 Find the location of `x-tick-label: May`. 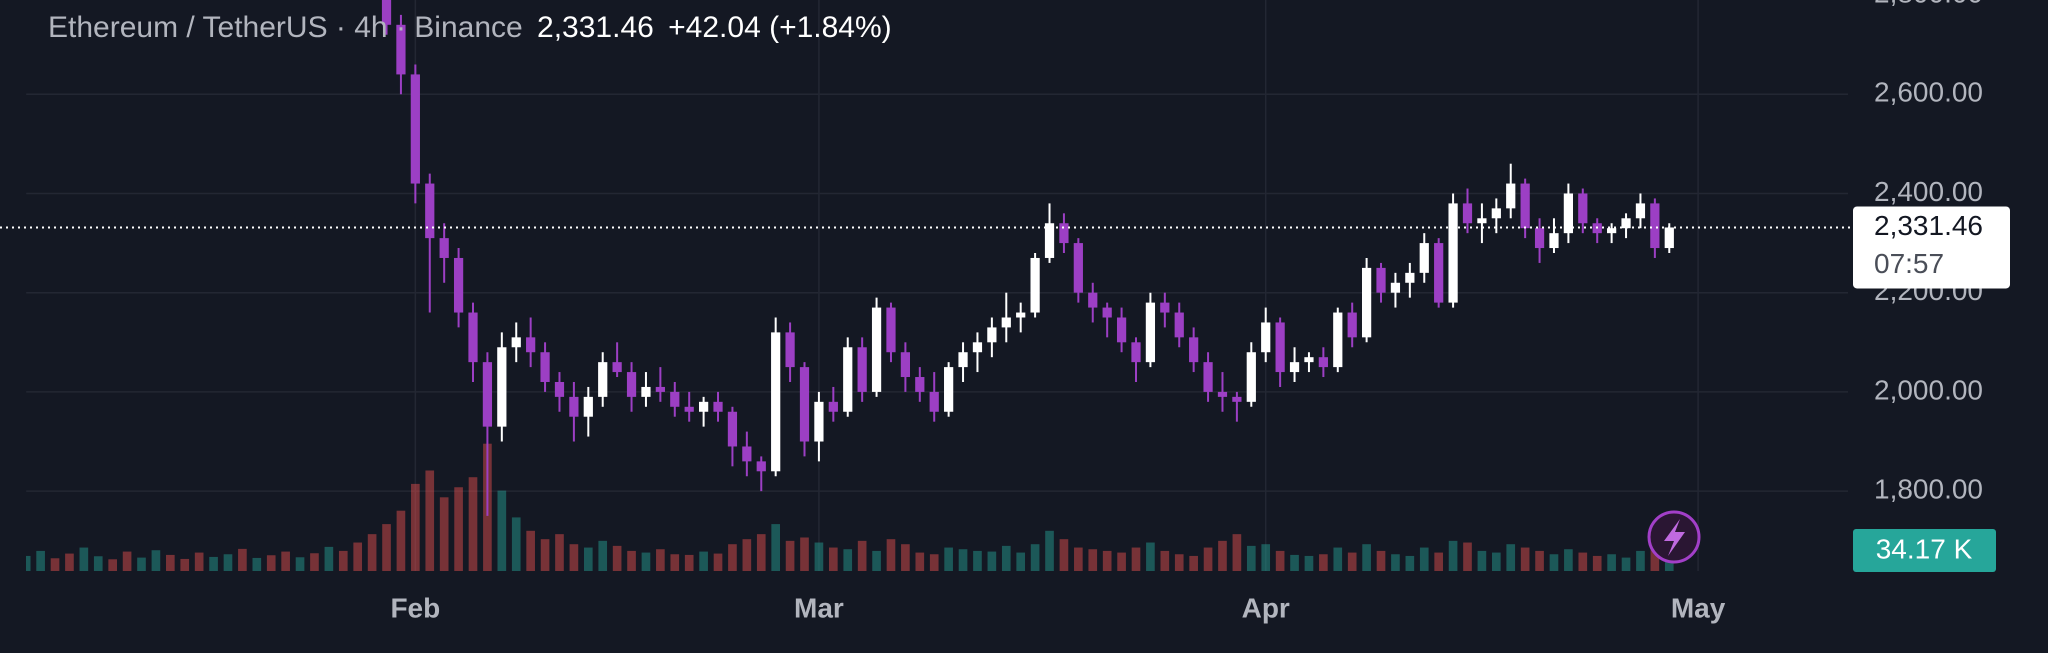

x-tick-label: May is located at coordinates (1698, 607).